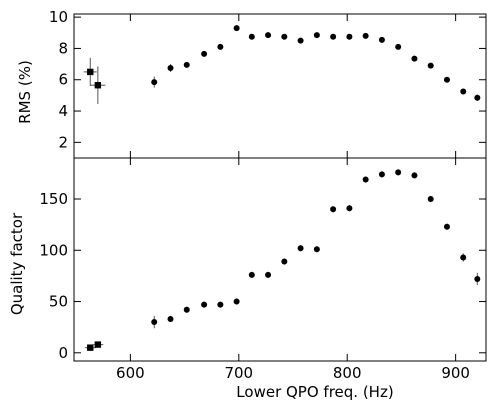  Describe the element at coordinates (53, 199) in the screenshot. I see `y-tick-label: 150` at that location.